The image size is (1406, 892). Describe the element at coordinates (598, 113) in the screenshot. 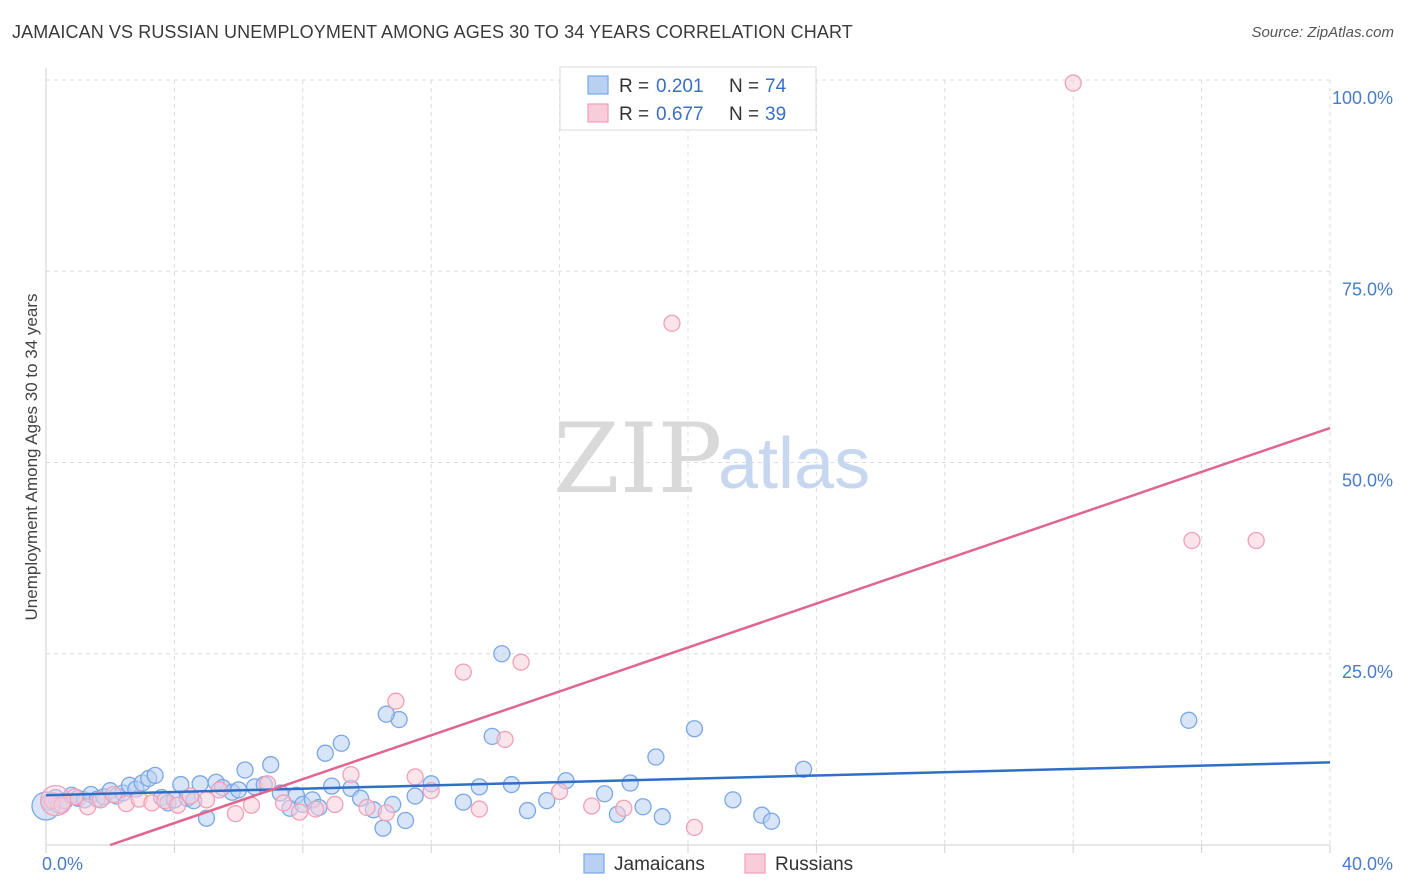

I see `legend-swatch-russians` at that location.